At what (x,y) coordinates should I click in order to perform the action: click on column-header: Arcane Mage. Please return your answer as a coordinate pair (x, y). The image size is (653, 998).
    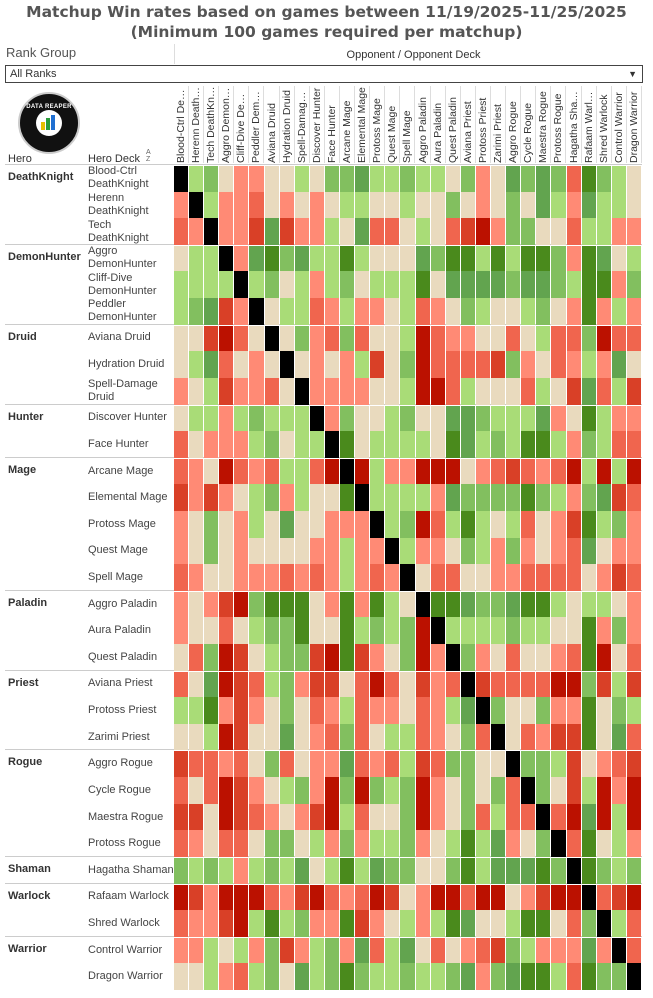
    Looking at the image, I should click on (348, 124).